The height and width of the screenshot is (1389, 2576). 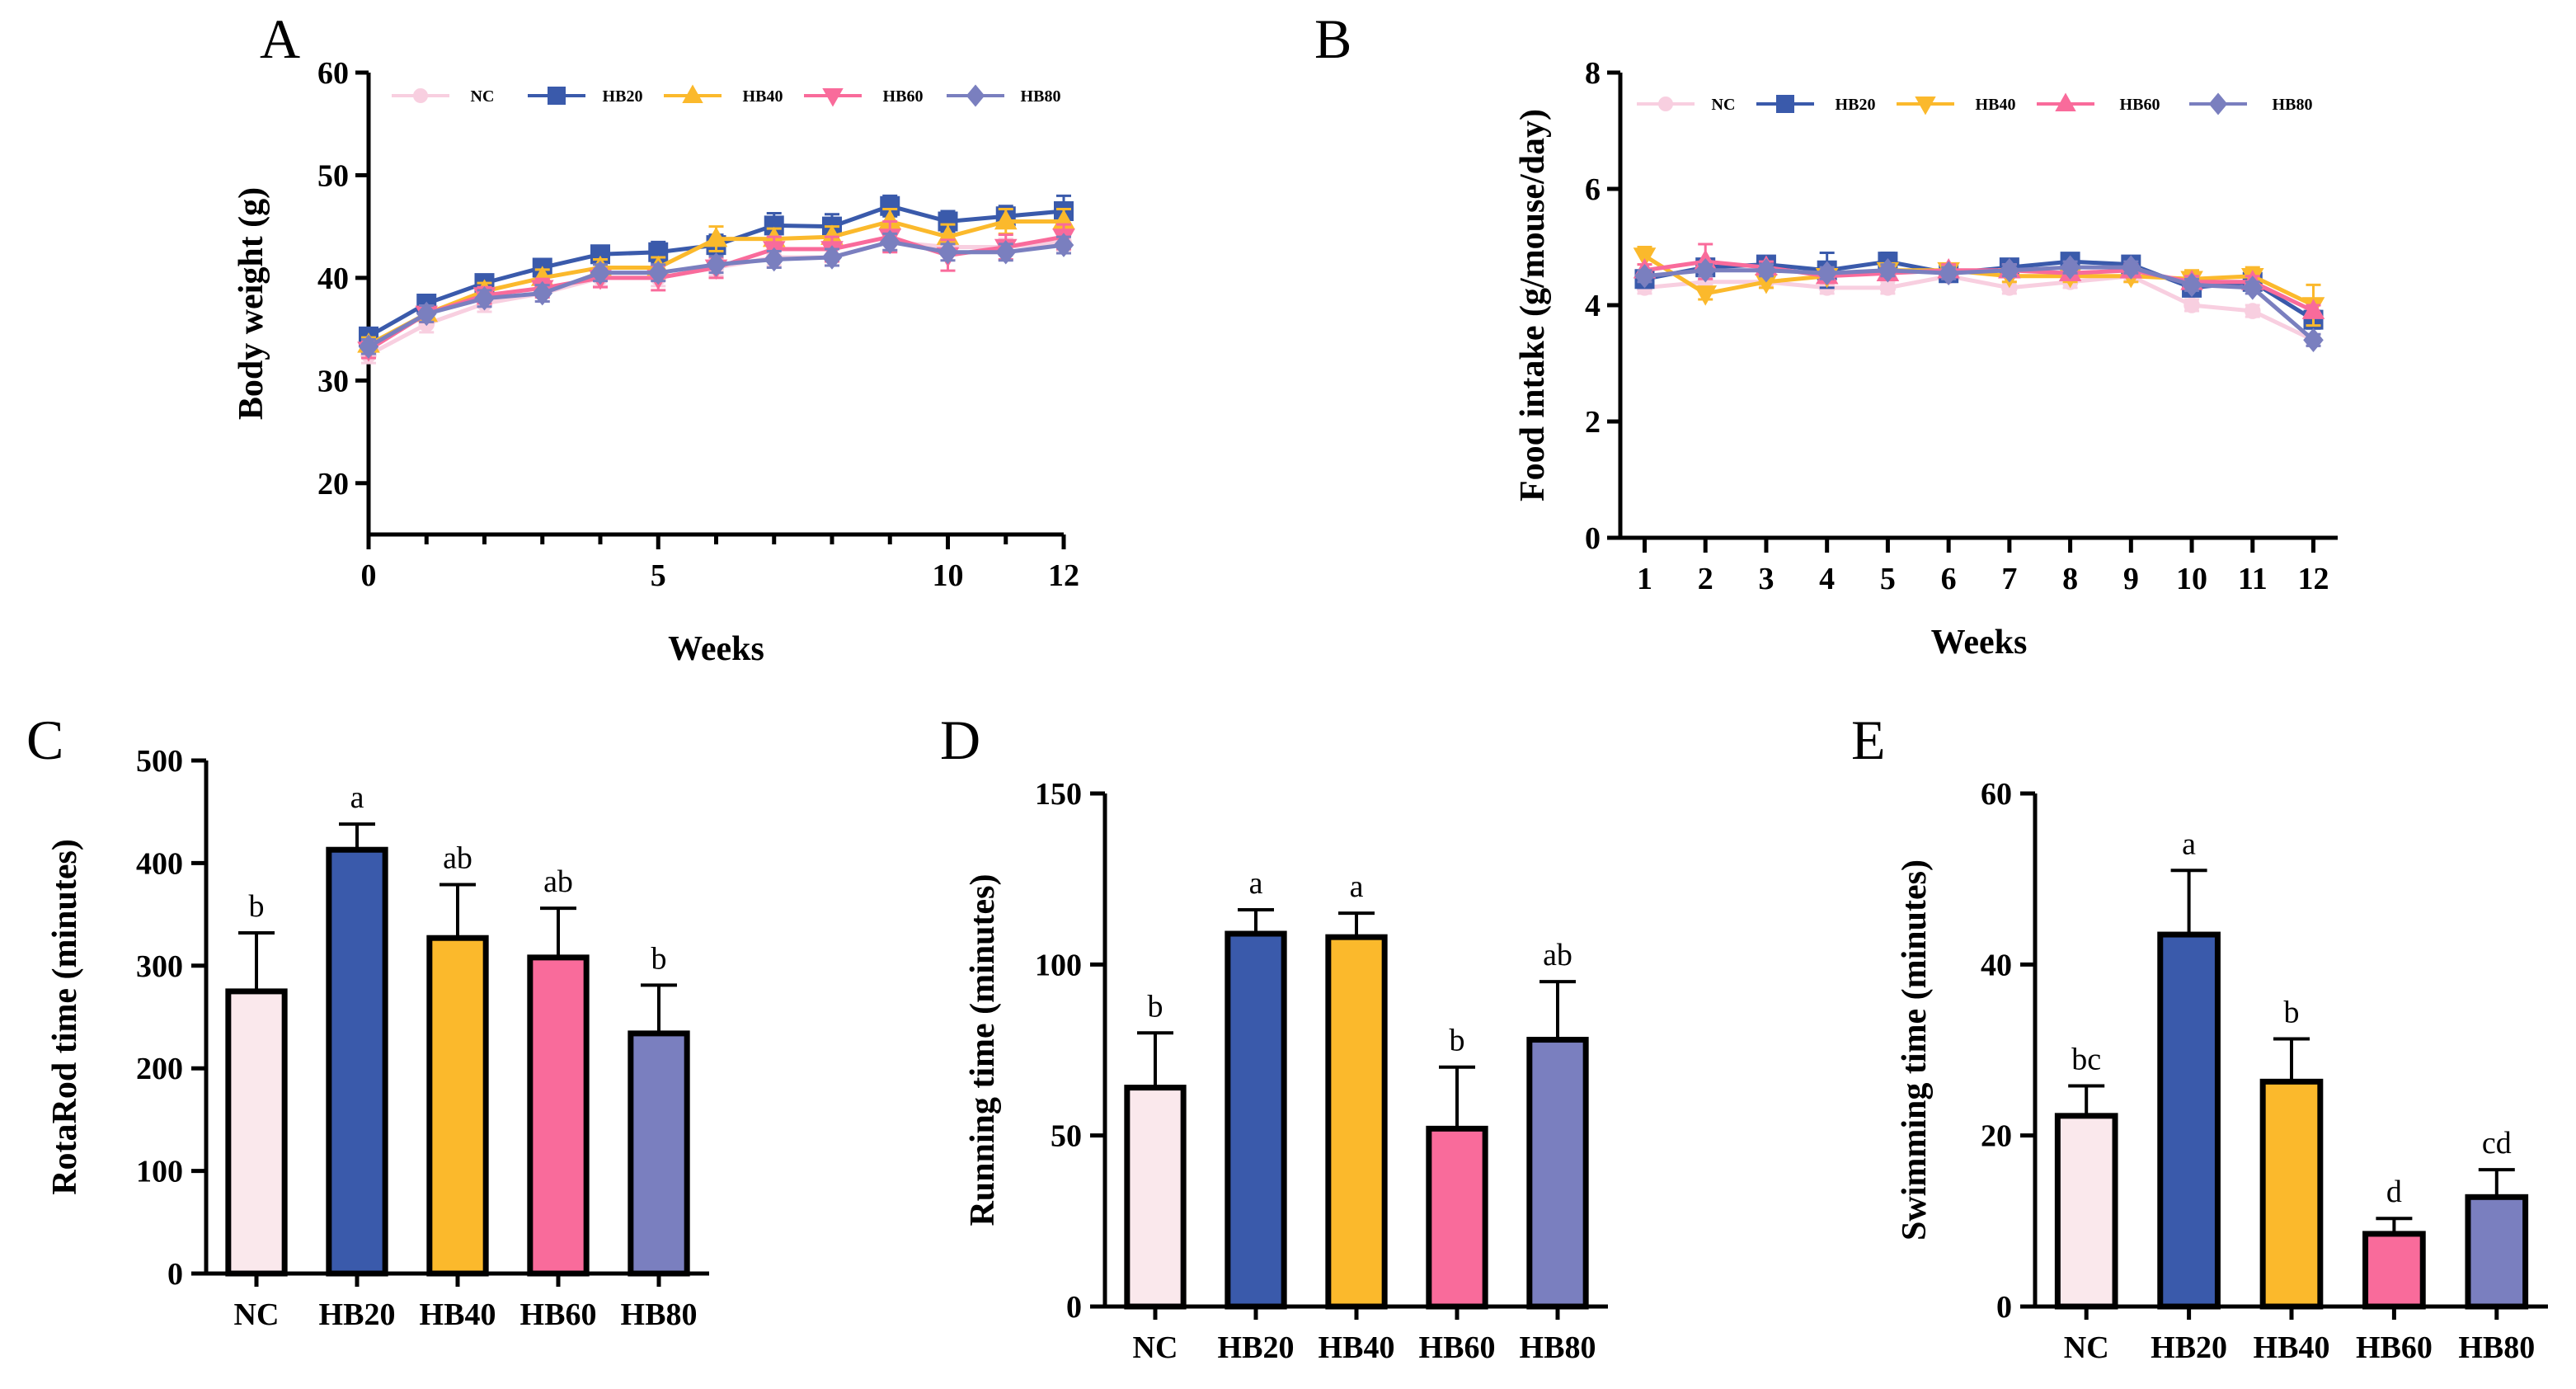 What do you see at coordinates (2191, 579) in the screenshot?
I see `x-tick-label: 10` at bounding box center [2191, 579].